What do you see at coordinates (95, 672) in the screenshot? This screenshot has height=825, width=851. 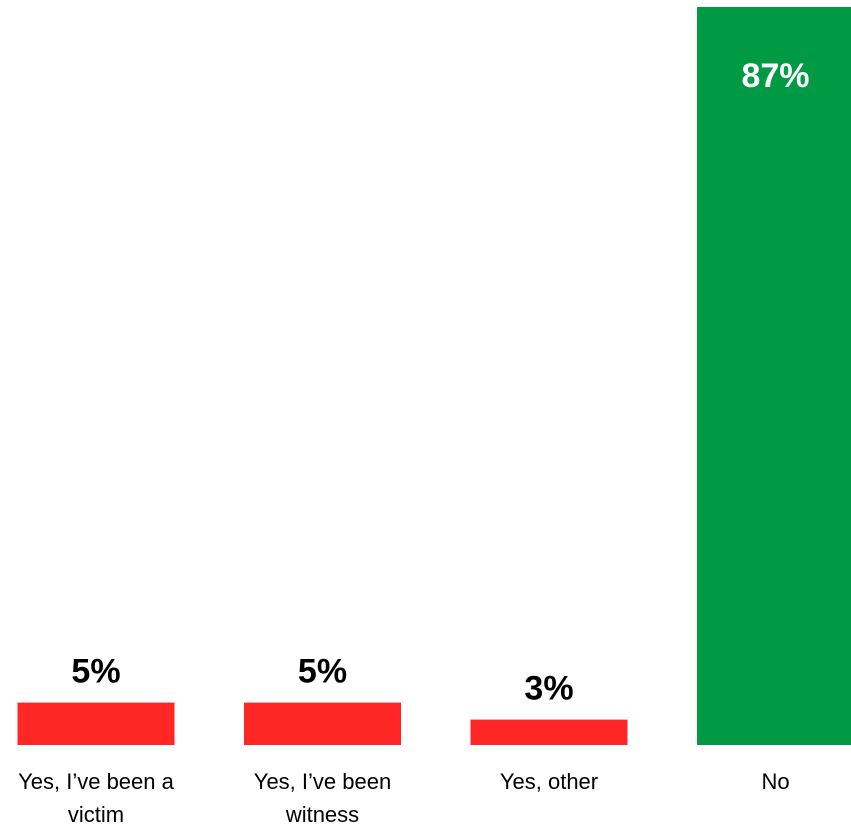 I see `value-label-0: 5%` at bounding box center [95, 672].